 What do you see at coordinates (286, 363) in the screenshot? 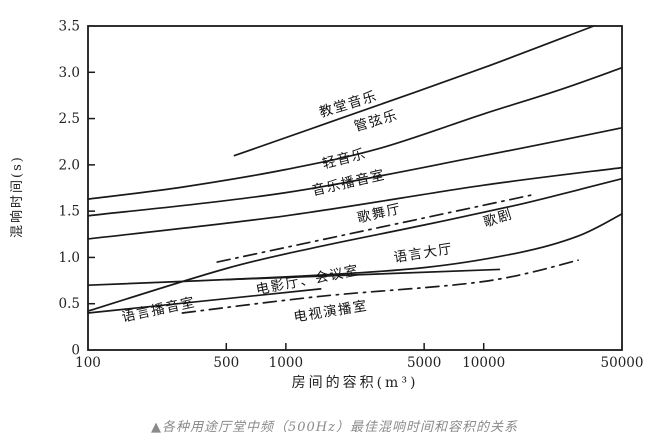
I see `x-tick-label: 1000` at bounding box center [286, 363].